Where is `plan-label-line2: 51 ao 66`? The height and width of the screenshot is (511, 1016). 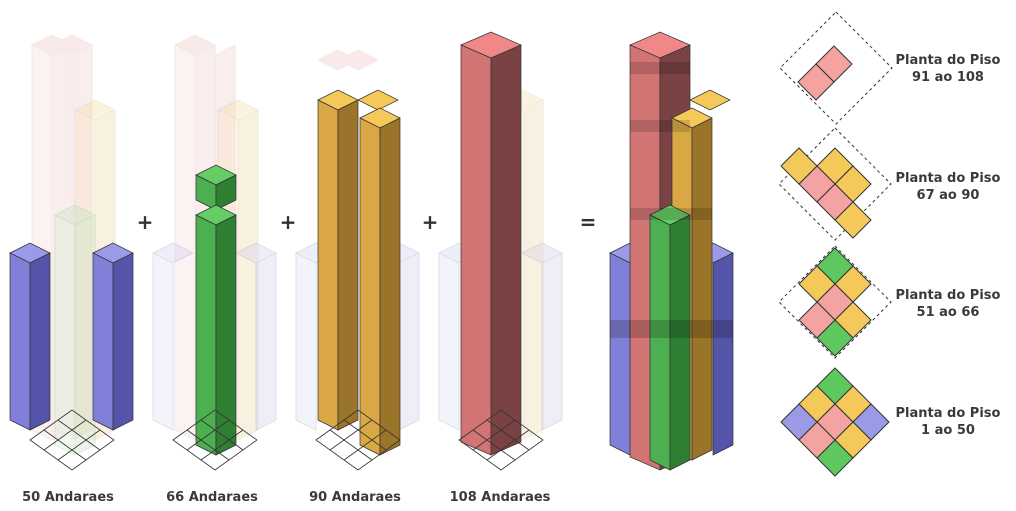 plan-label-line2: 51 ao 66 is located at coordinates (948, 312).